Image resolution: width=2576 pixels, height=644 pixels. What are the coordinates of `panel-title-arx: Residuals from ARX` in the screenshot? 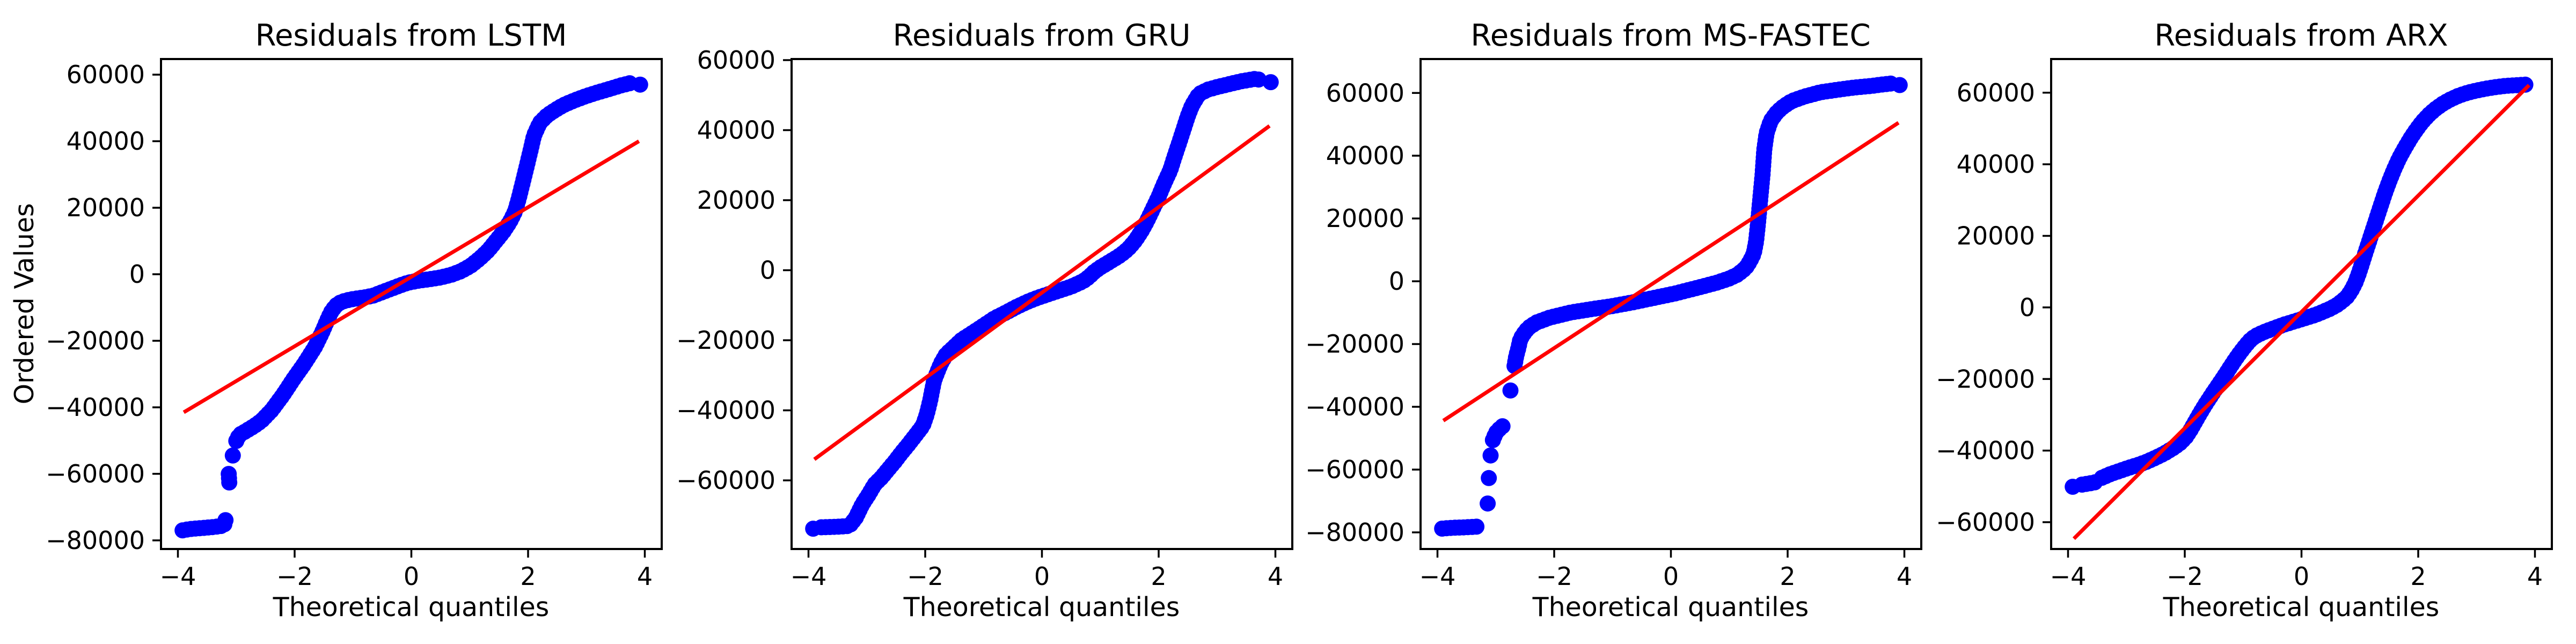 It's located at (2301, 35).